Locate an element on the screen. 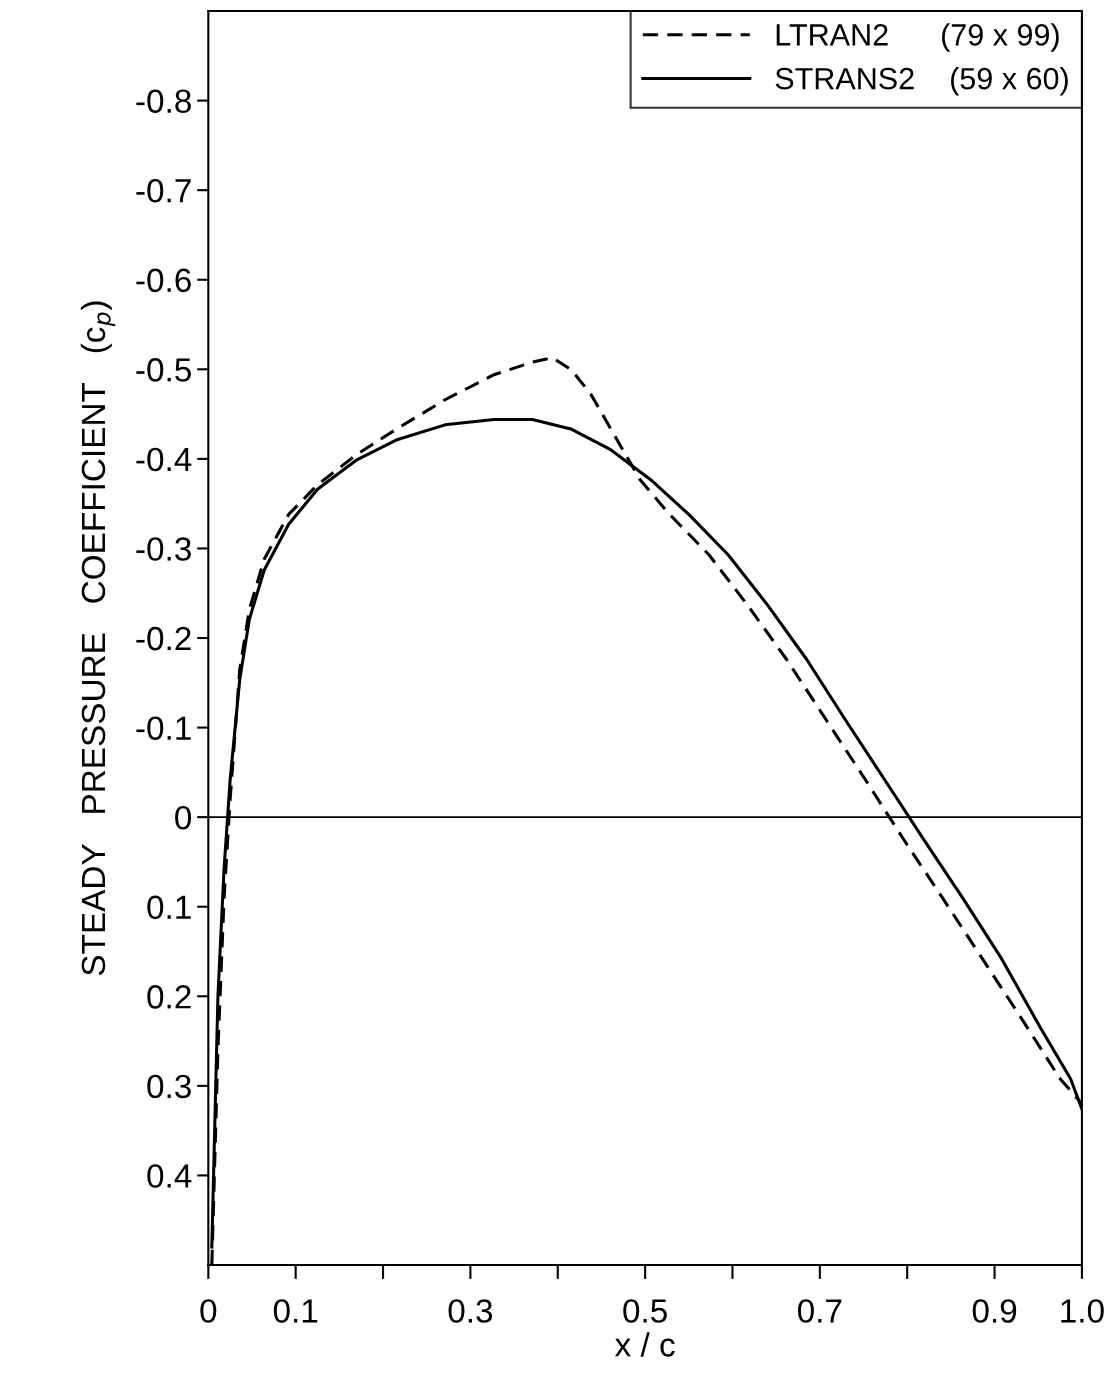  y-tick-label: 0.2 is located at coordinates (169, 997).